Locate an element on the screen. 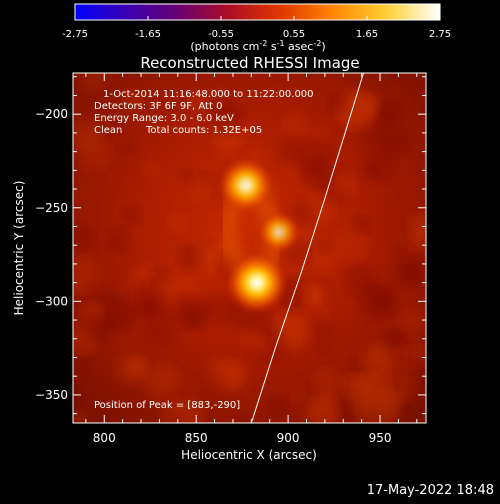  emission-sources is located at coordinates (259, 235).